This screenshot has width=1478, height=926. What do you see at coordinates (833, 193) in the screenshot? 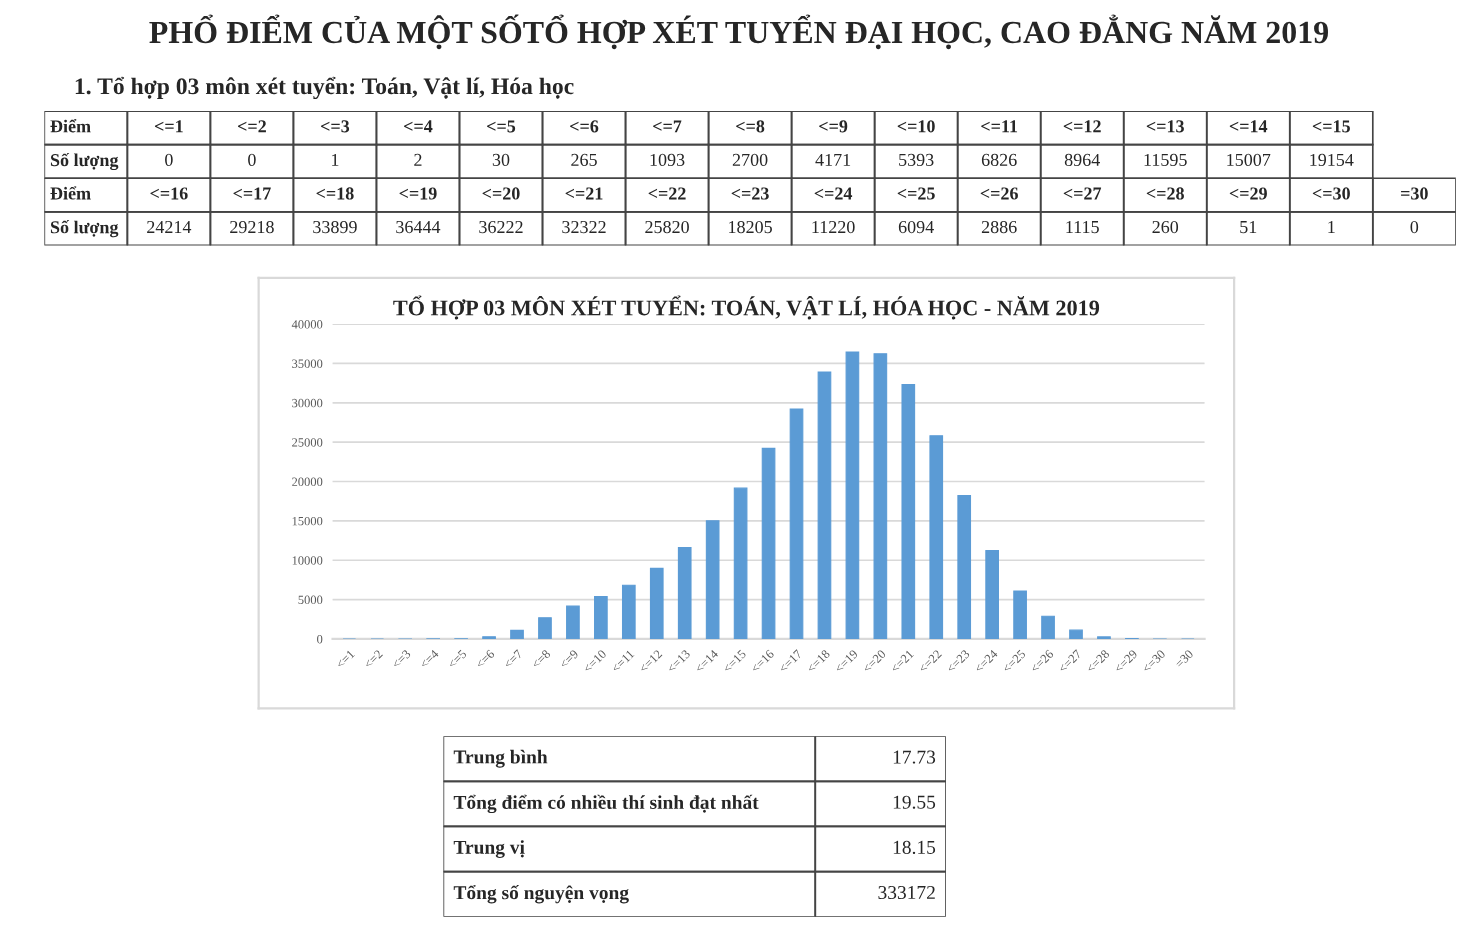
I see `category-label: <=24` at bounding box center [833, 193].